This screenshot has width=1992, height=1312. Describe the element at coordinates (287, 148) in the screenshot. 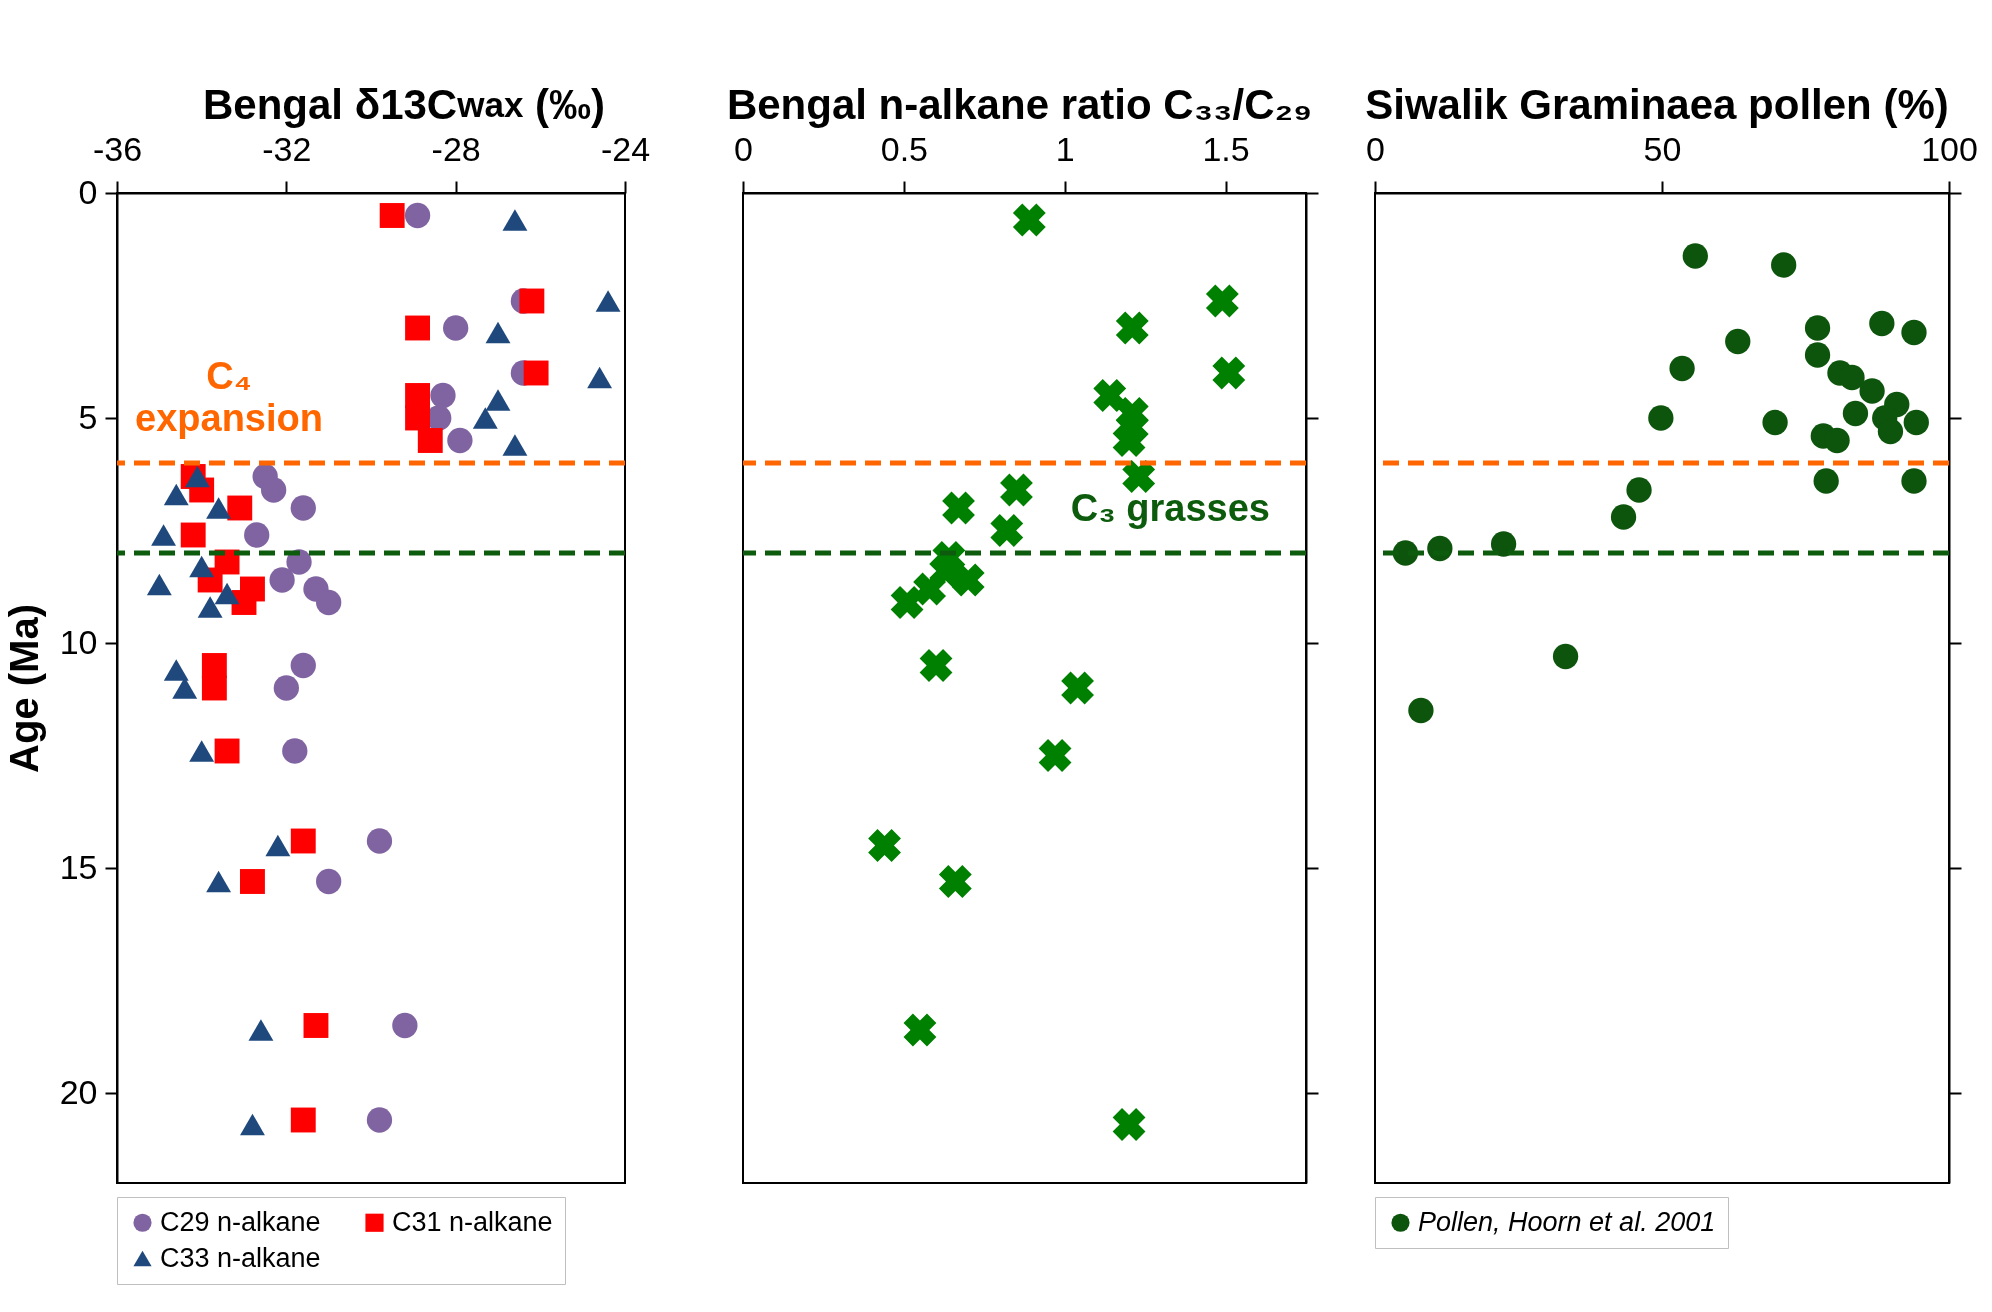

I see `x-tick-label: -32` at that location.